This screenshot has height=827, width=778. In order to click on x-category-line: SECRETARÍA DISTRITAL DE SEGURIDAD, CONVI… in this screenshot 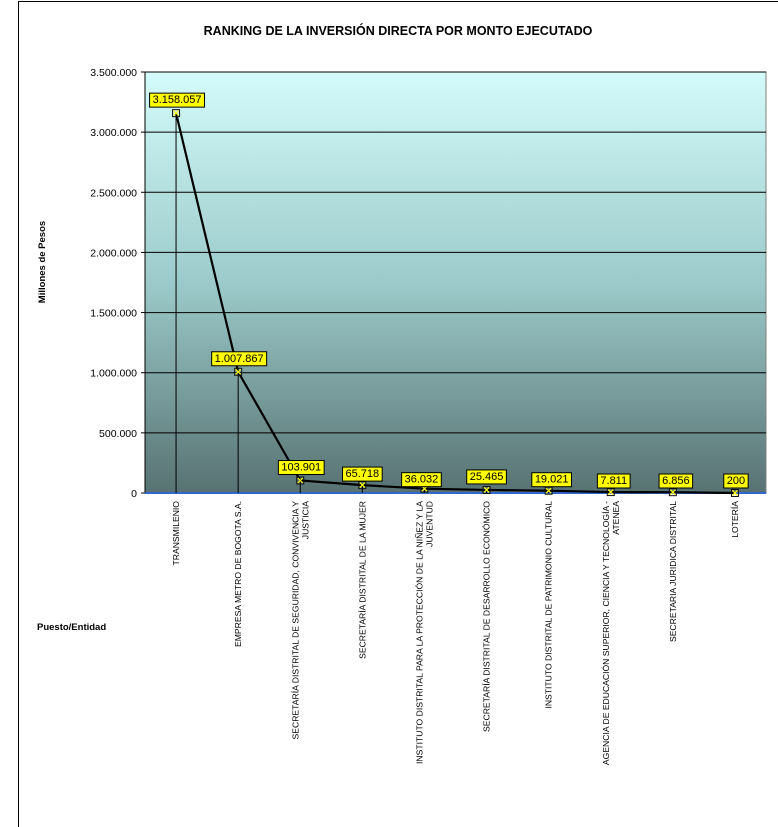, I will do `click(295, 620)`.